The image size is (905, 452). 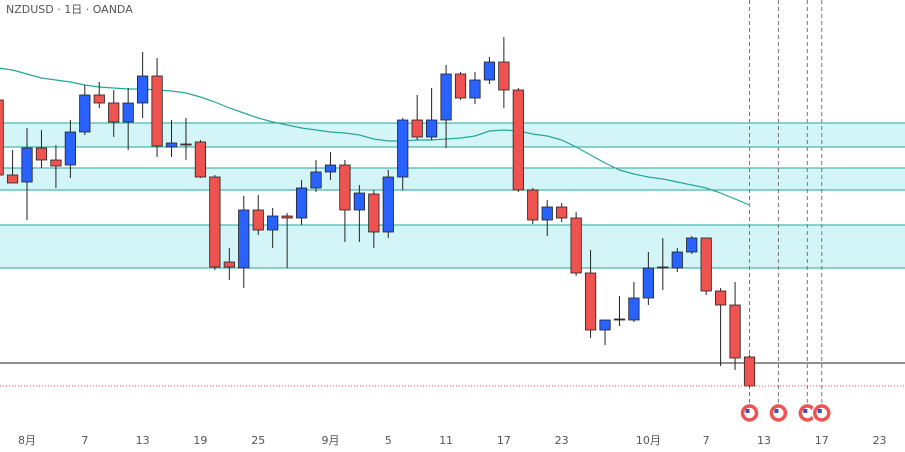 I want to click on x-tick-label: 10月, so click(x=648, y=440).